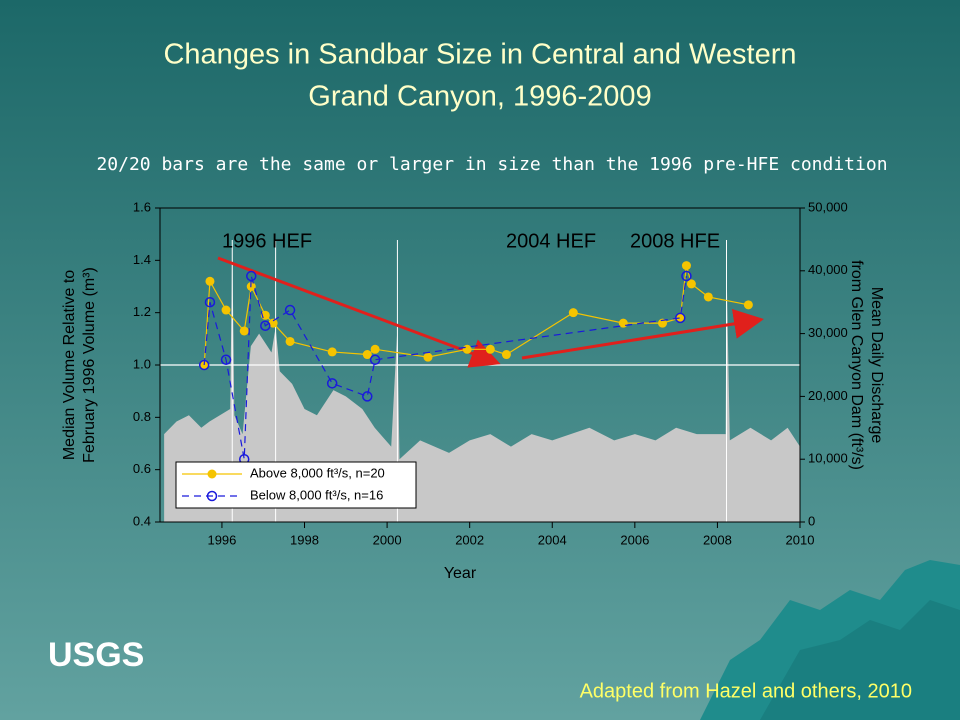 Image resolution: width=960 pixels, height=725 pixels. What do you see at coordinates (142, 206) in the screenshot?
I see `y-tick-label: 1.6` at bounding box center [142, 206].